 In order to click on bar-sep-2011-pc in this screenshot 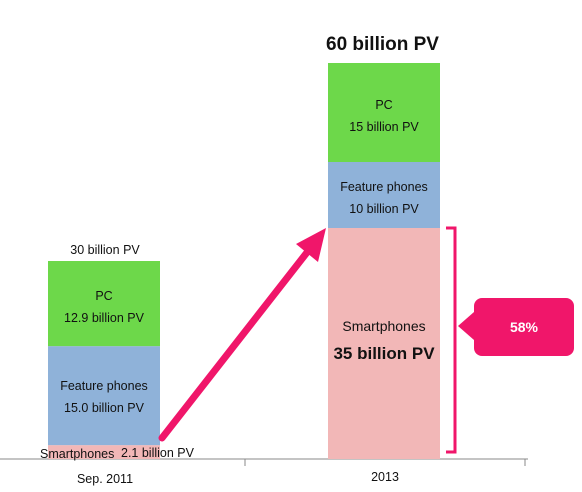, I will do `click(104, 304)`.